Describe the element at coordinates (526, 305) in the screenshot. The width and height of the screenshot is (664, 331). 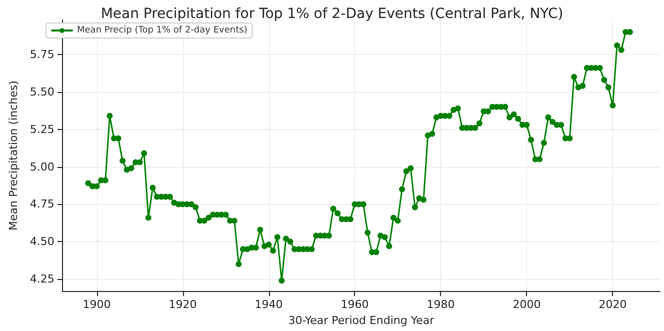
I see `x-tick-label: 2000` at that location.